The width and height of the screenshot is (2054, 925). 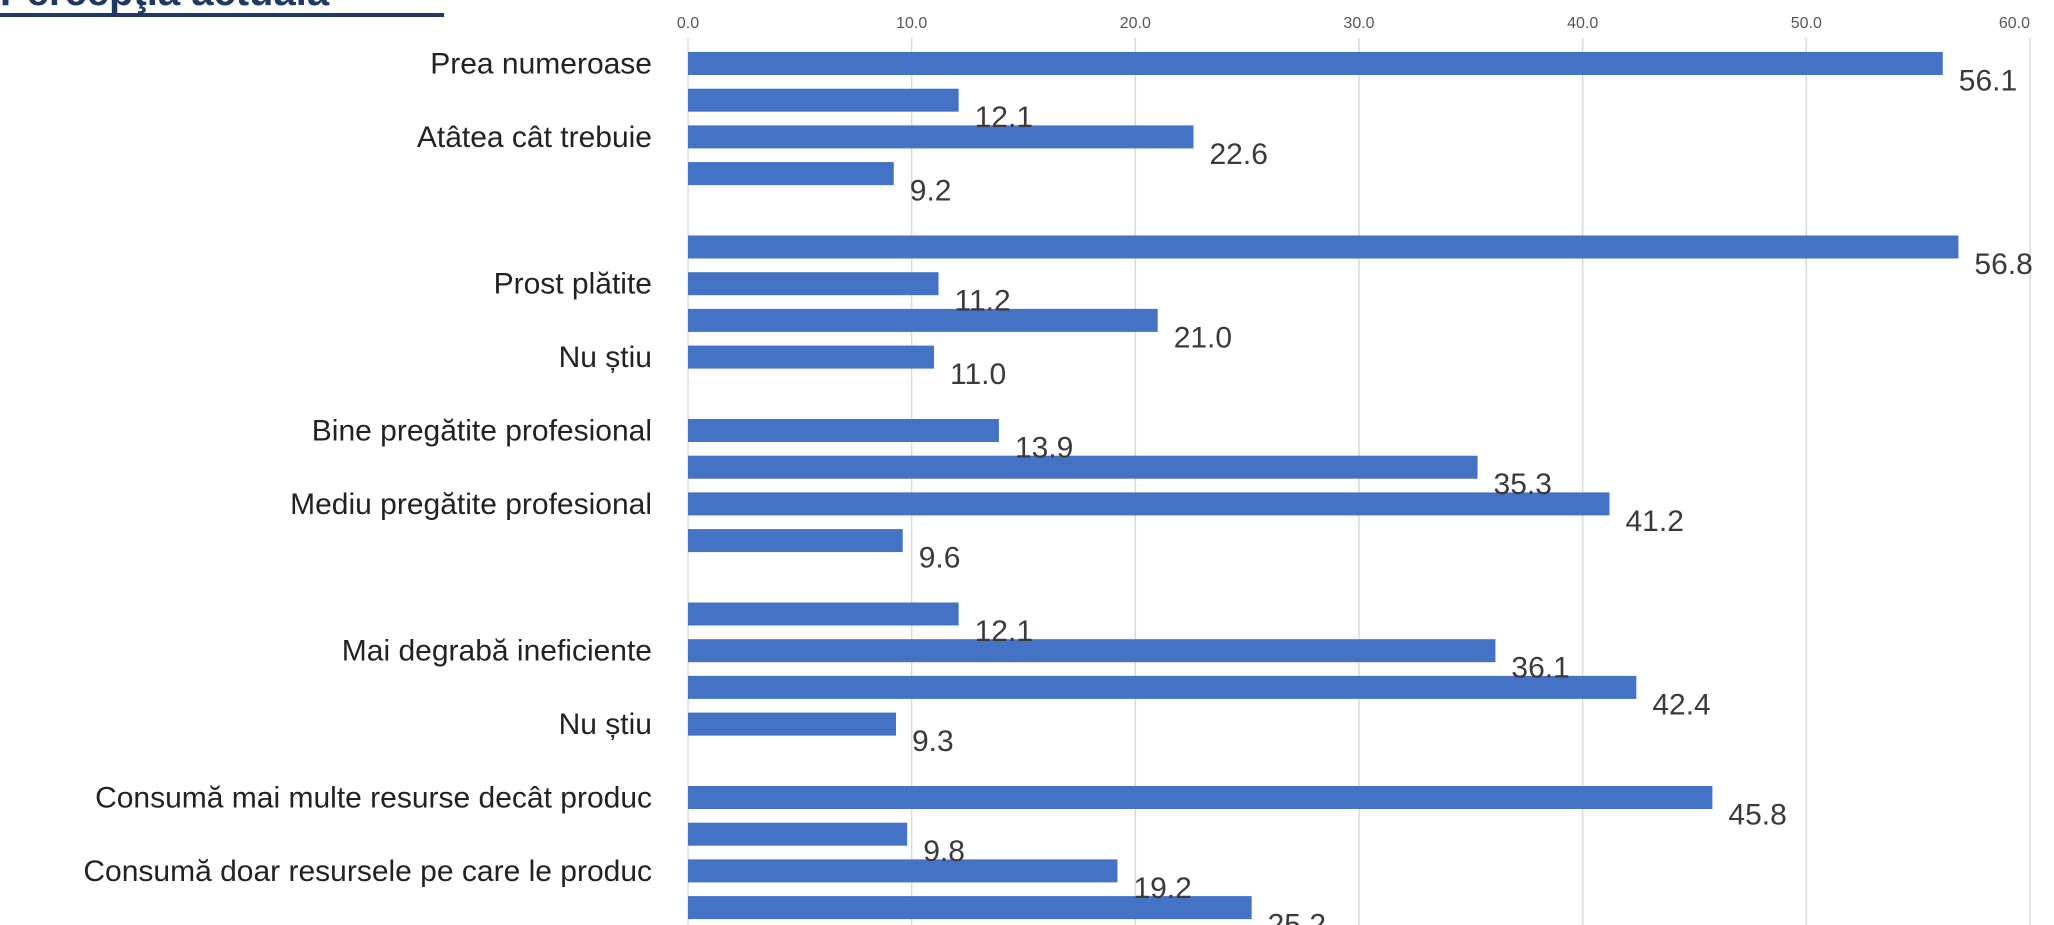 I want to click on data-label: 35.3, so click(x=1523, y=484).